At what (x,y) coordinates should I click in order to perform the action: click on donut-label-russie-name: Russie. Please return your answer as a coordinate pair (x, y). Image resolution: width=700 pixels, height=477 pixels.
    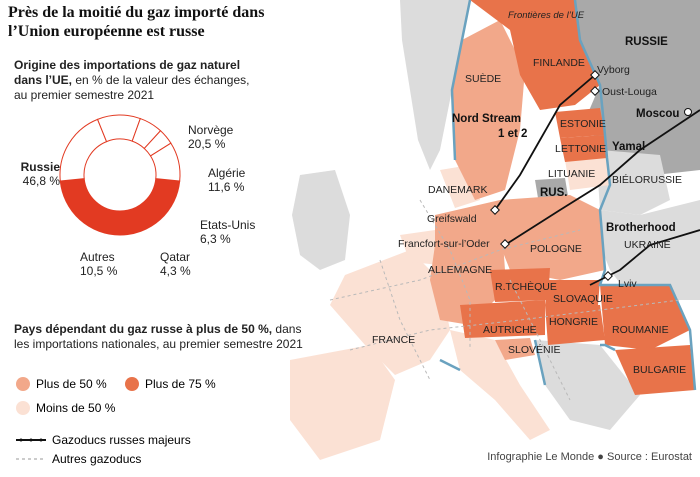
    Looking at the image, I should click on (40, 167).